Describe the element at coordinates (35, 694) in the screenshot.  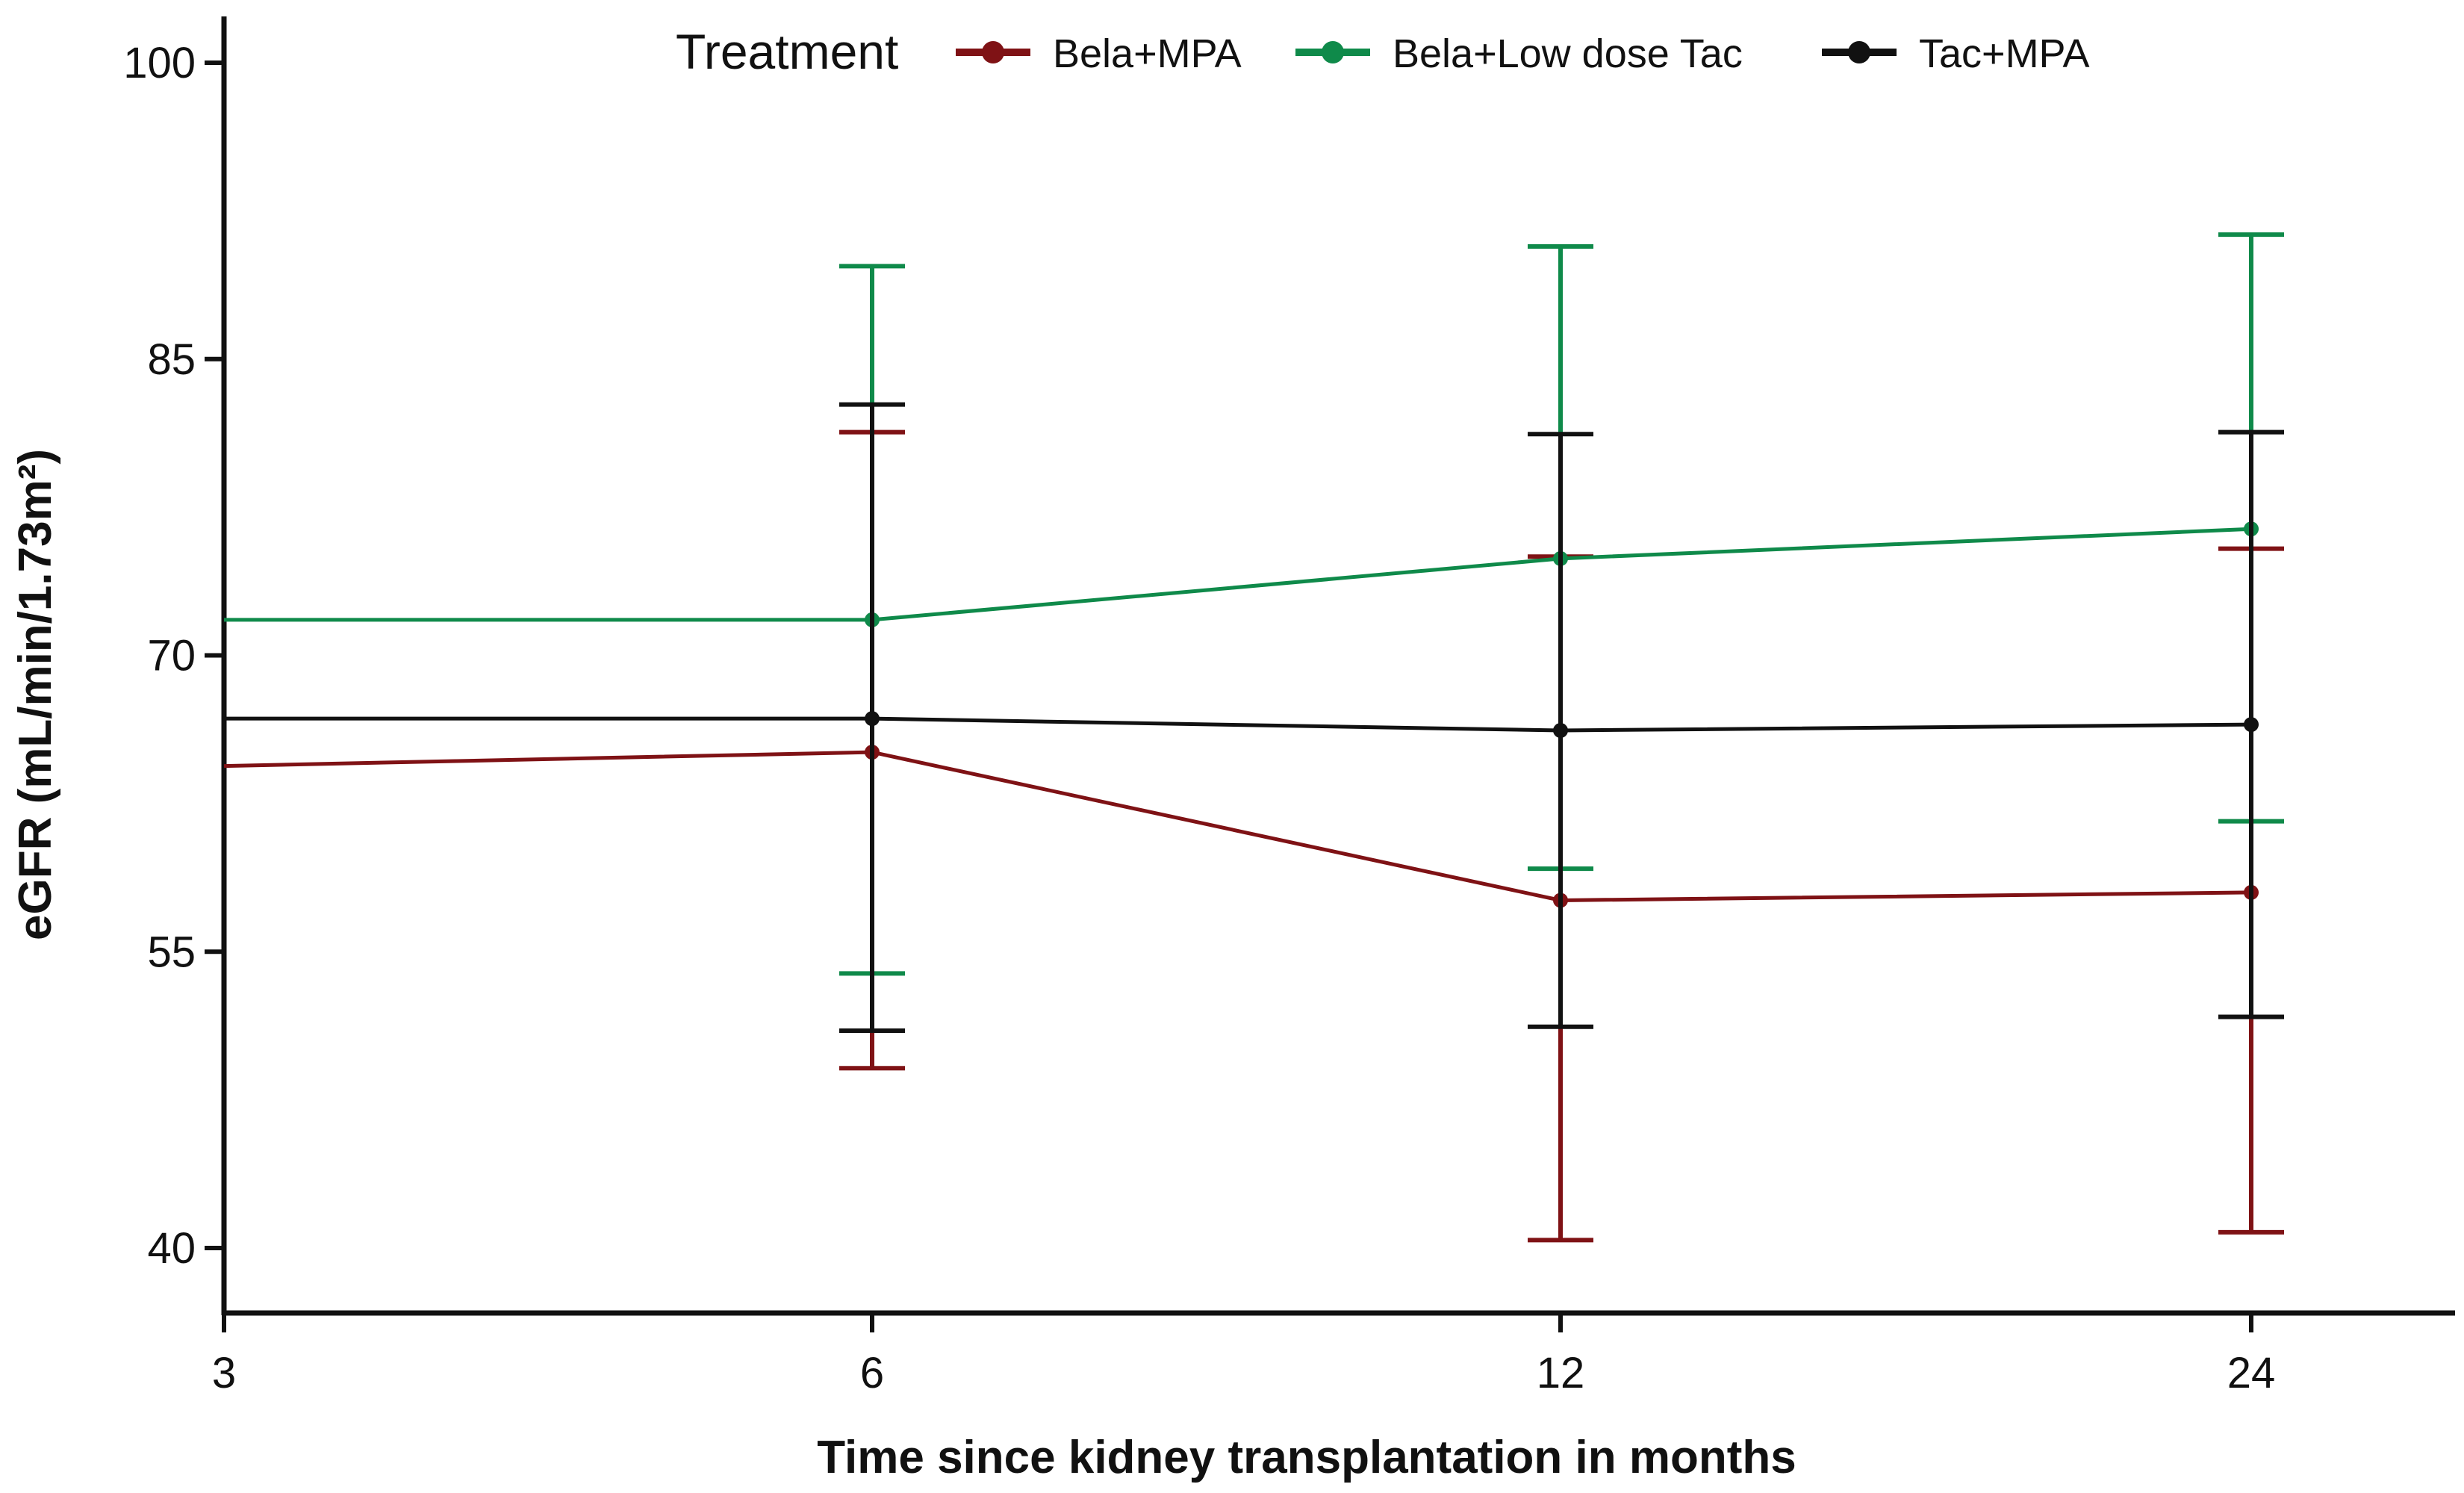
I see `y-axis-title: eGFR (mL/min/1.73m²)` at that location.